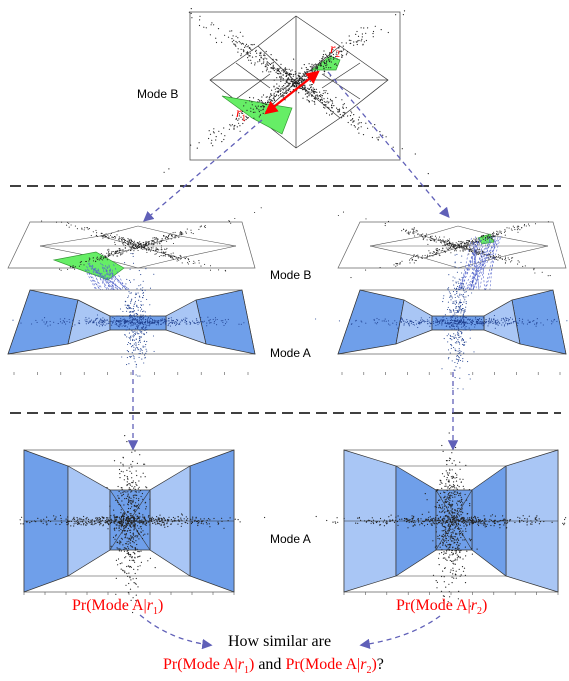  Describe the element at coordinates (118, 607) in the screenshot. I see `pr-mode-a-r1-label: Pr(Mode A|r1)` at that location.